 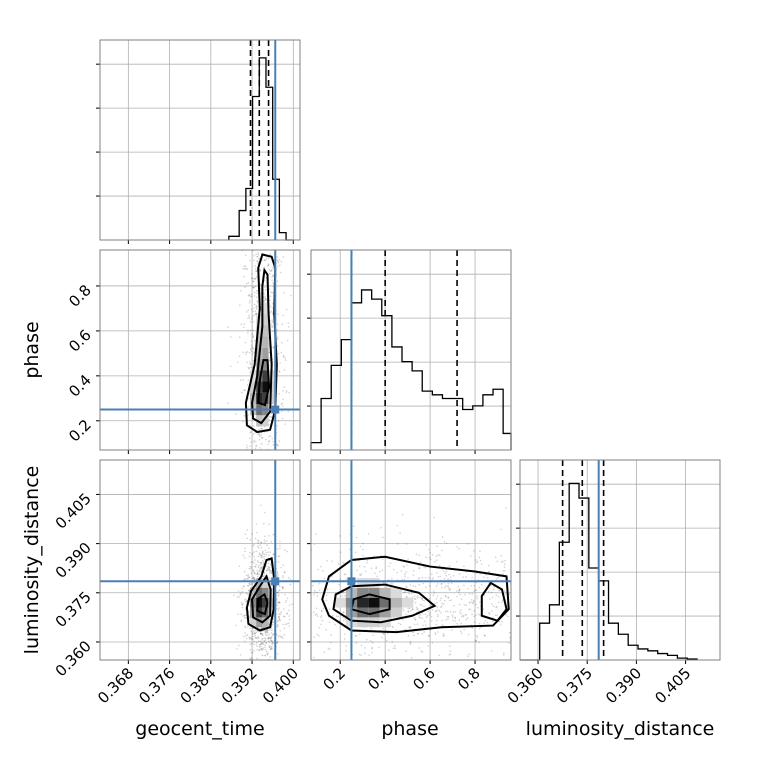 What do you see at coordinates (574, 685) in the screenshot?
I see `x-tick-label: 0.375` at bounding box center [574, 685].